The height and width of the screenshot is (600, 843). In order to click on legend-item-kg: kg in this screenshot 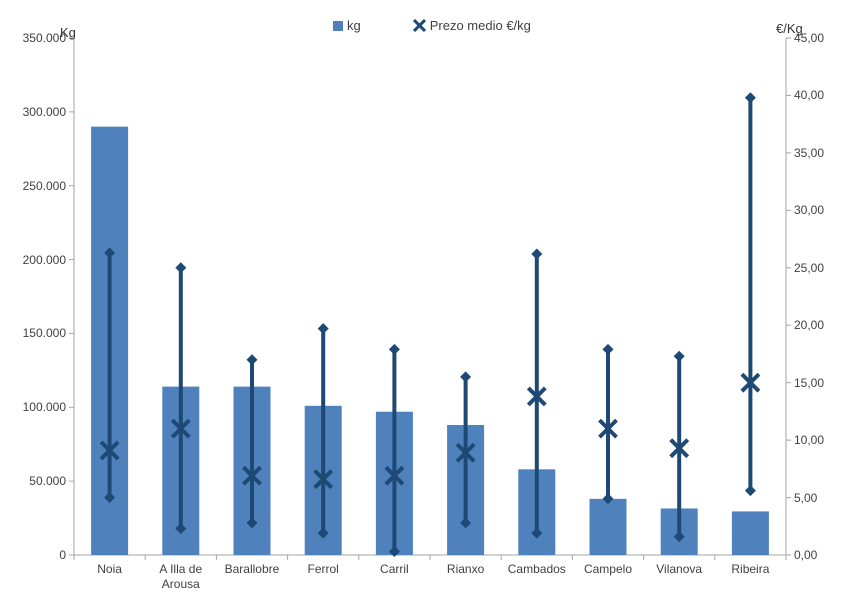, I will do `click(347, 25)`.